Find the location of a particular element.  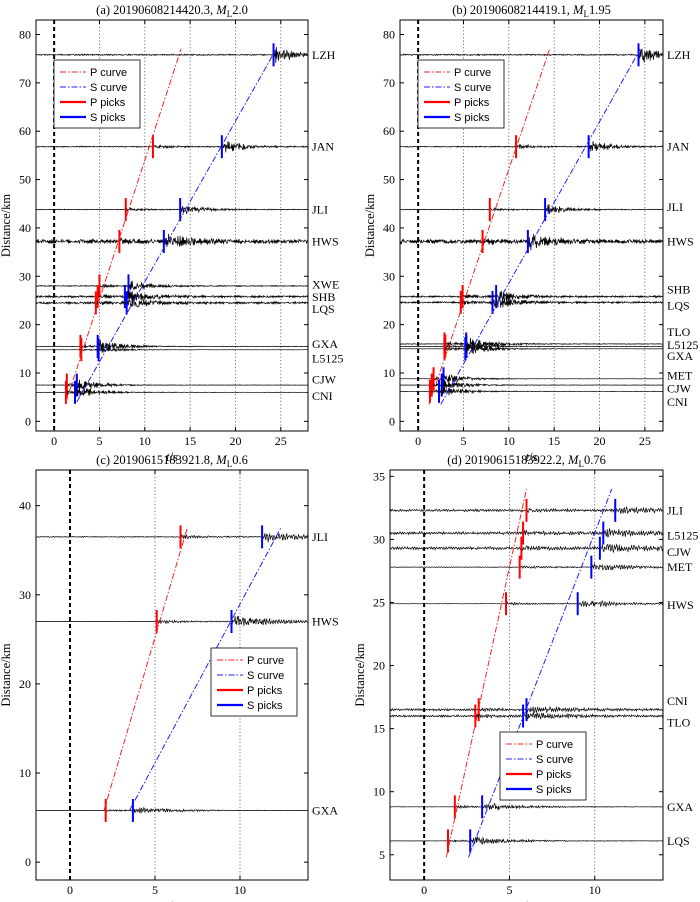

station-label: LZH is located at coordinates (324, 55).